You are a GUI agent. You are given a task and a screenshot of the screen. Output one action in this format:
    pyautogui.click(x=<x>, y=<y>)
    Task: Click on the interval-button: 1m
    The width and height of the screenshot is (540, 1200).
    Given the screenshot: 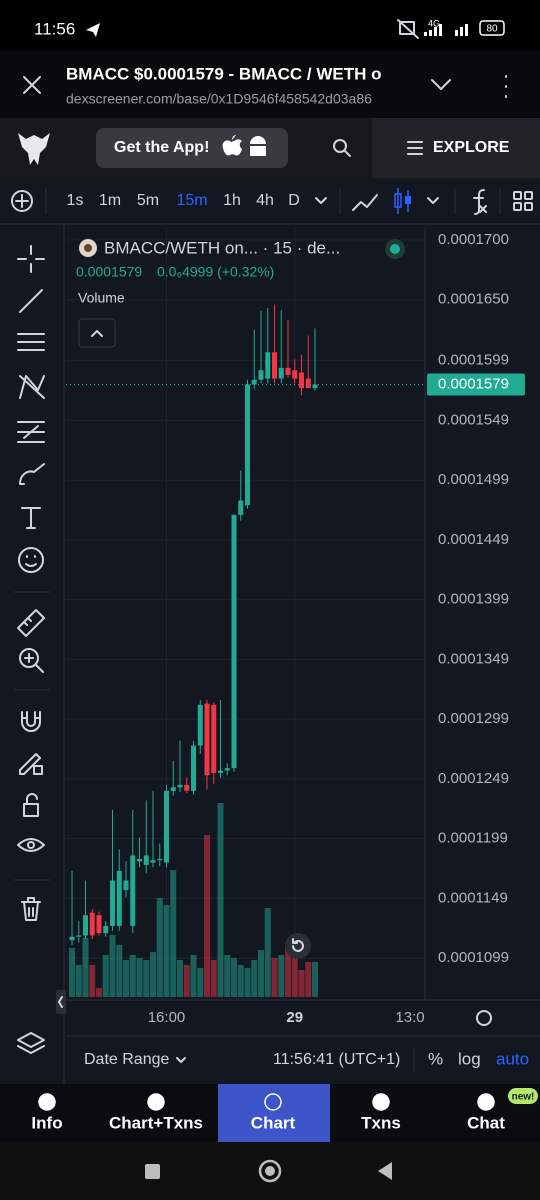 What is the action you would take?
    pyautogui.click(x=110, y=200)
    